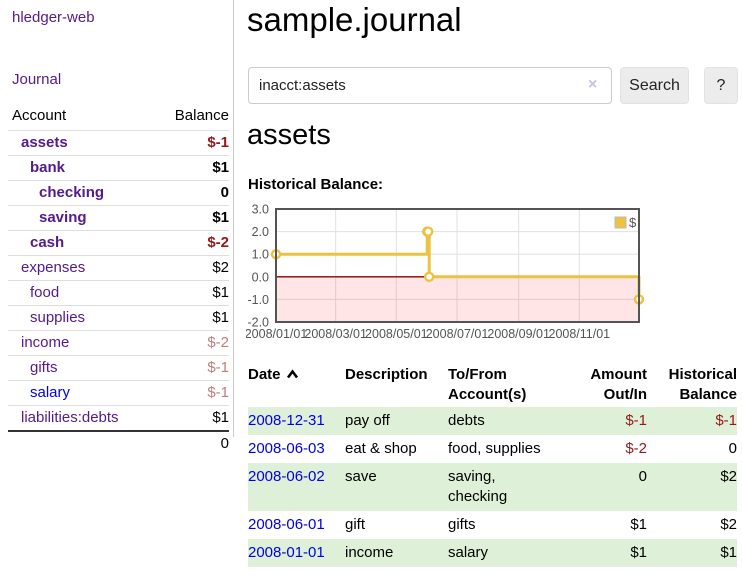 This screenshot has width=742, height=582. I want to click on account-balance: $1, so click(190, 168).